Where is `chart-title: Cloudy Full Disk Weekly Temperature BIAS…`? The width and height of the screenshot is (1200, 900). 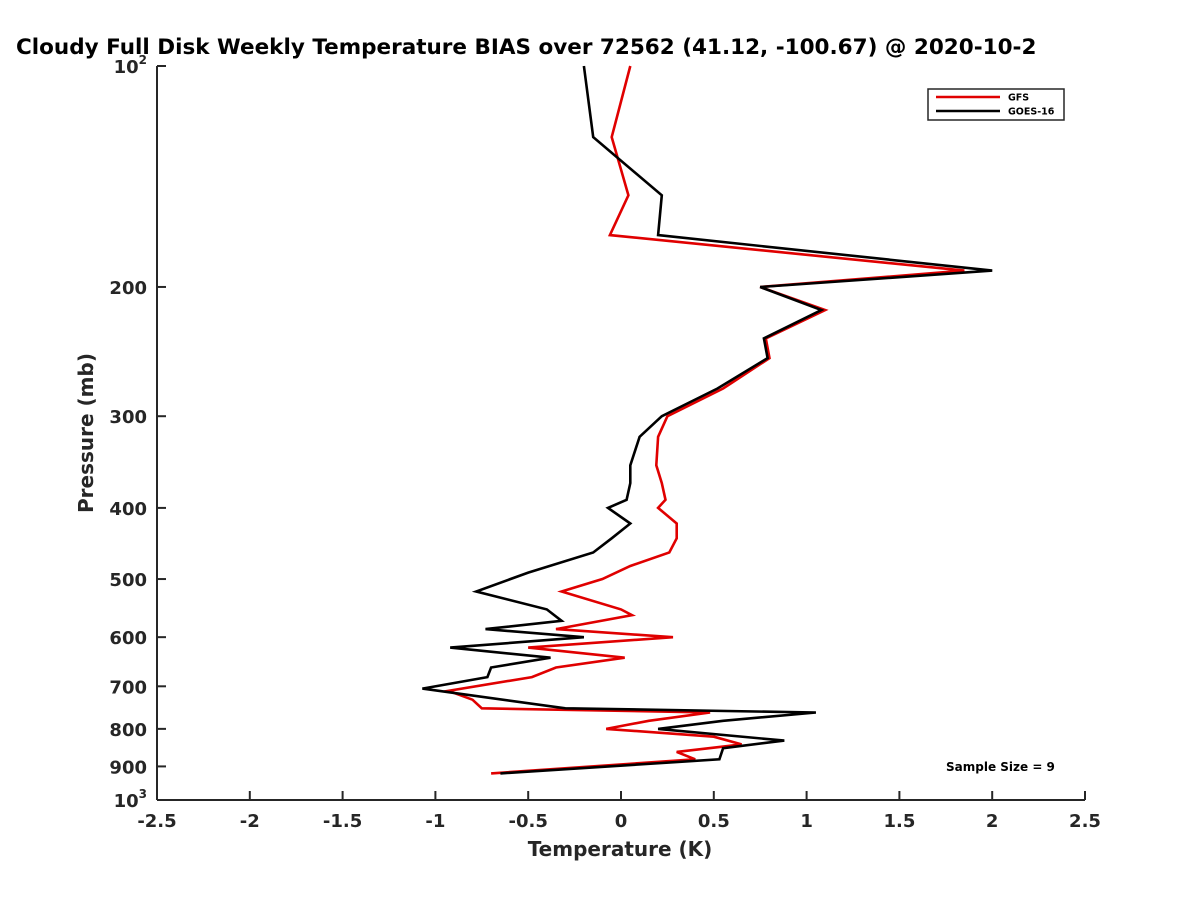
chart-title: Cloudy Full Disk Weekly Temperature BIAS… is located at coordinates (526, 47).